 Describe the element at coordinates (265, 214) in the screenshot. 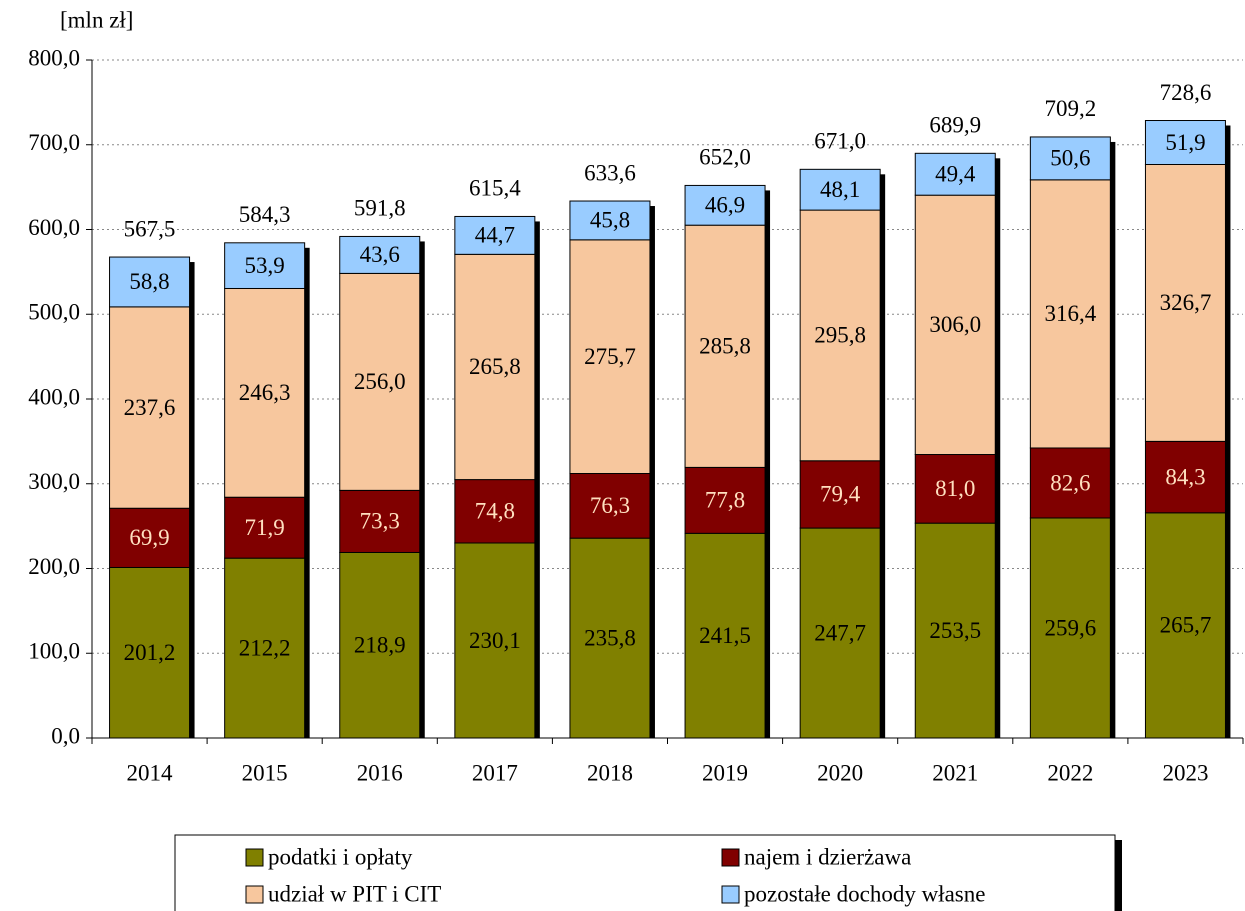

I see `bar-total-label: 584,3` at that location.